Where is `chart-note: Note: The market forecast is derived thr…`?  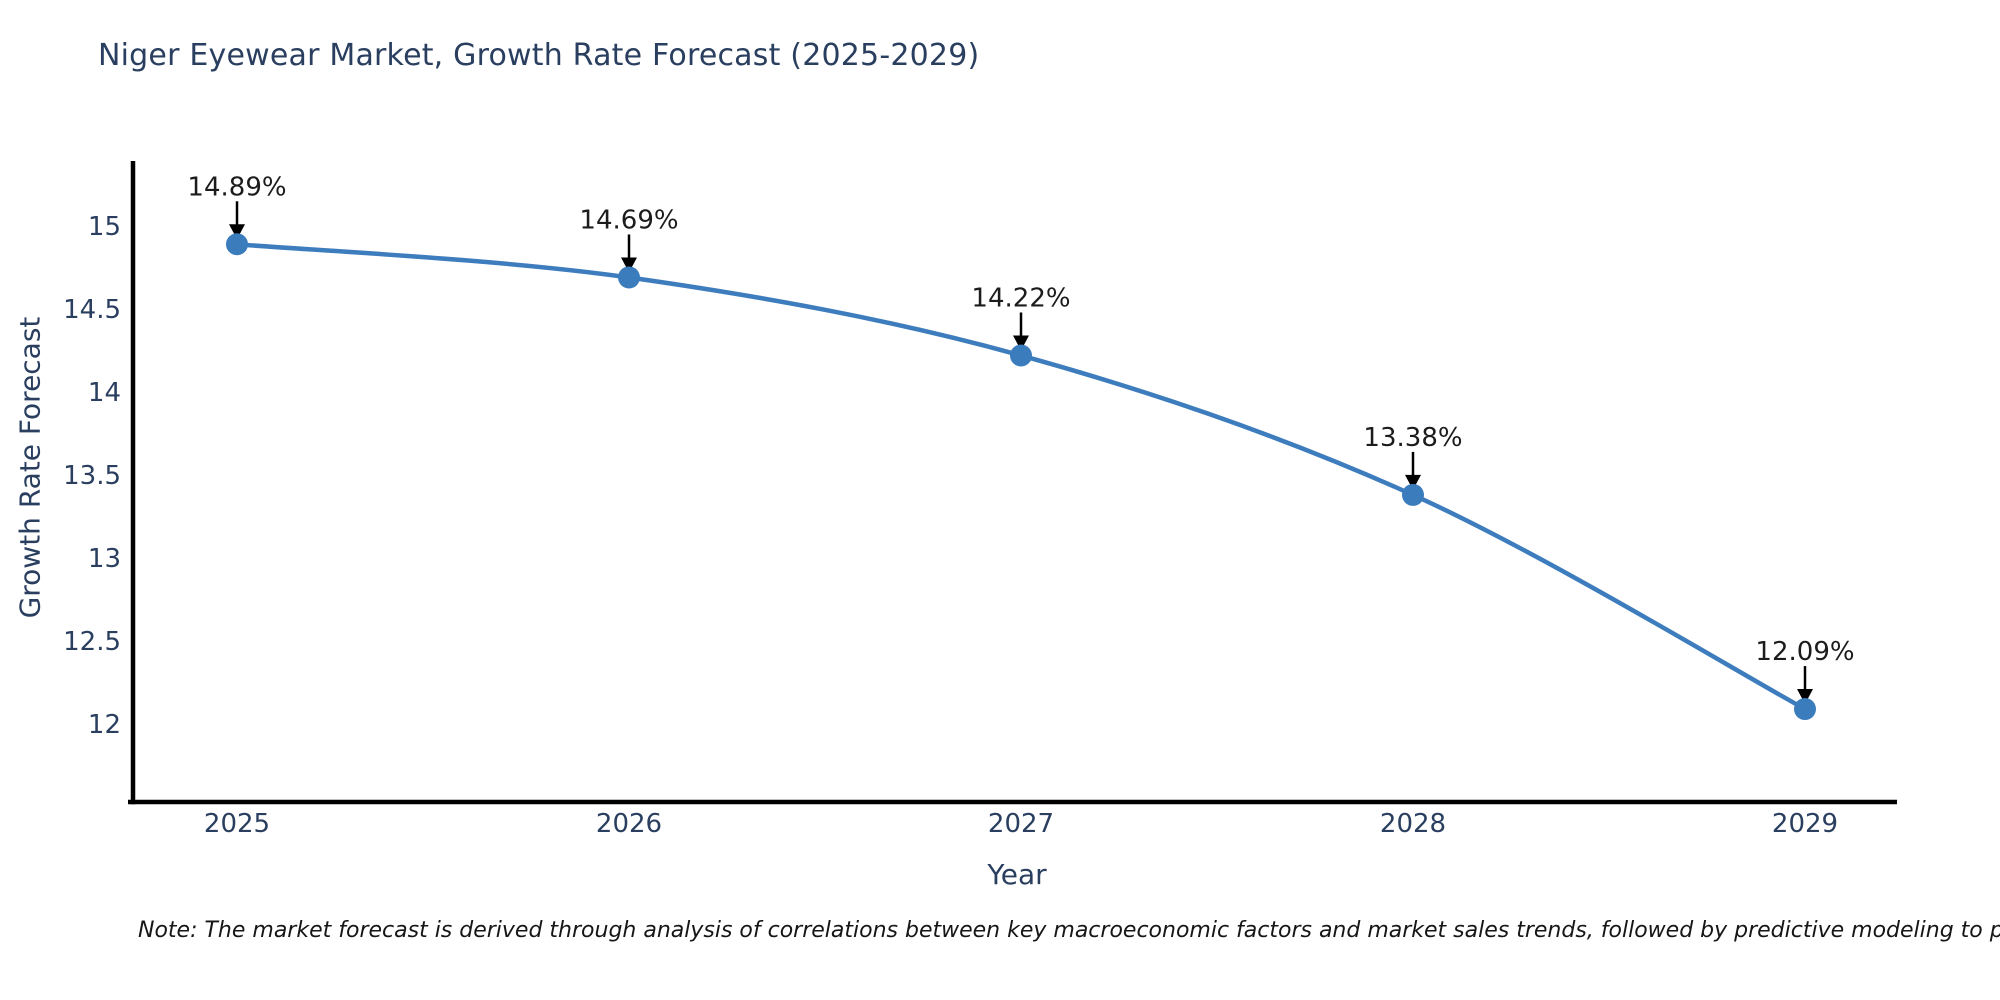 chart-note: Note: The market forecast is derived thr… is located at coordinates (1069, 930).